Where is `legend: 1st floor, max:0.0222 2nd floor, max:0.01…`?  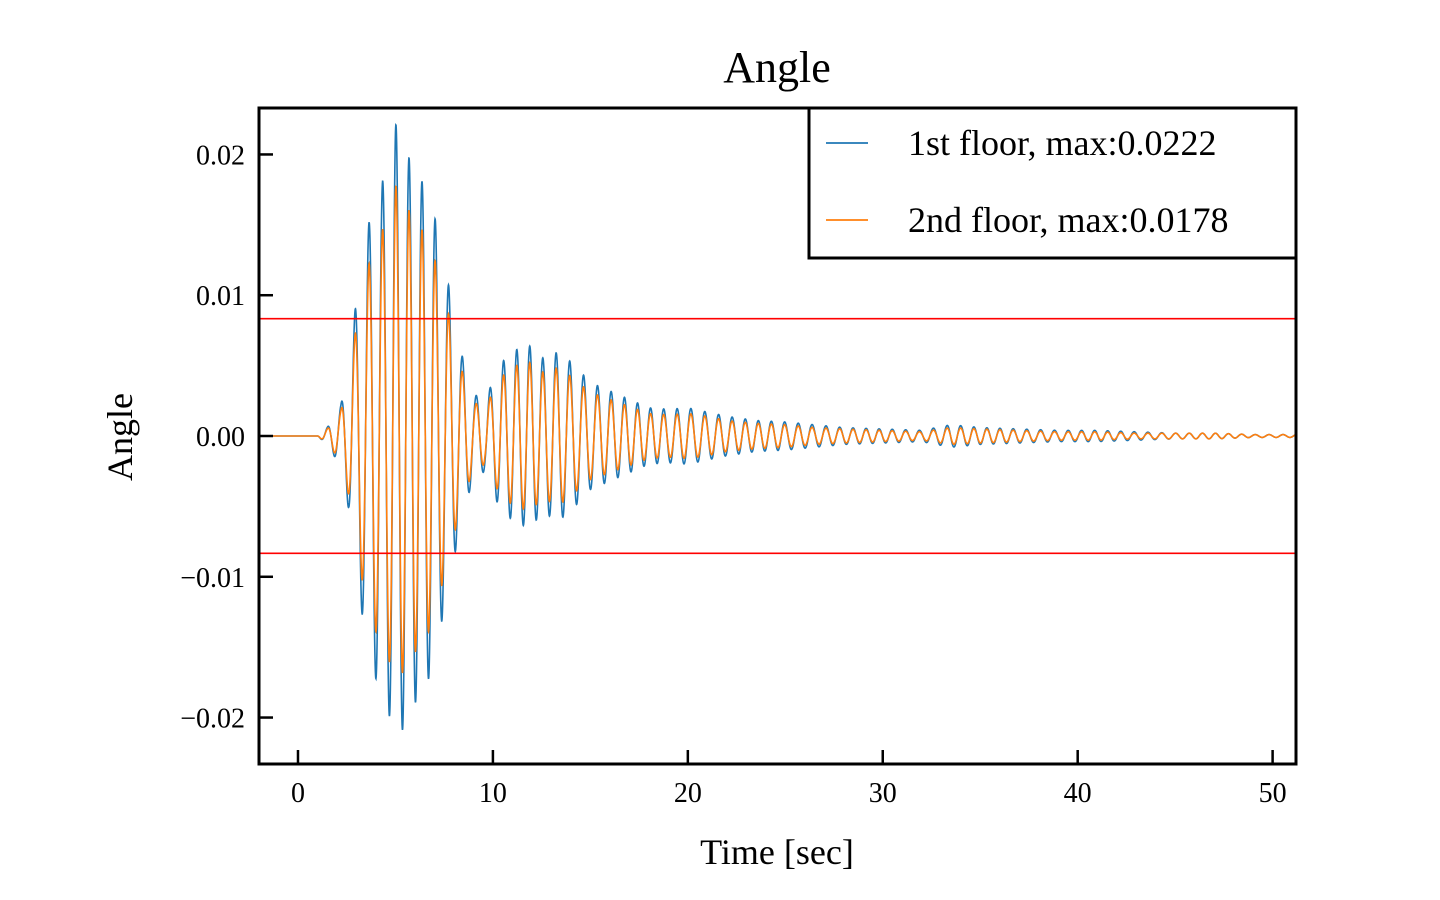
legend: 1st floor, max:0.0222 2nd floor, max:0.01… is located at coordinates (1052, 183).